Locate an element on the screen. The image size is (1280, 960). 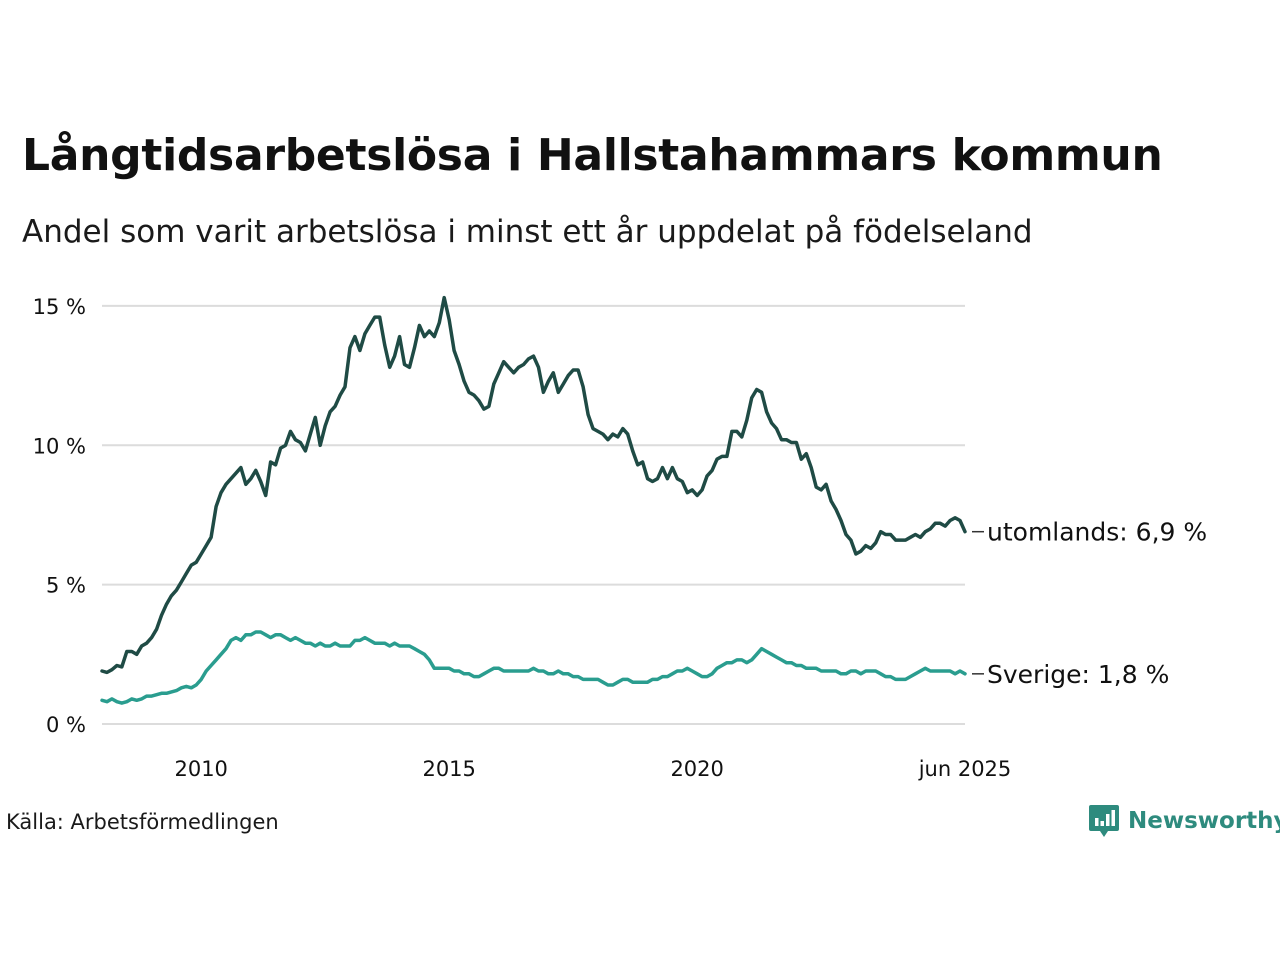
x-tick-label: 2020 is located at coordinates (696, 769).